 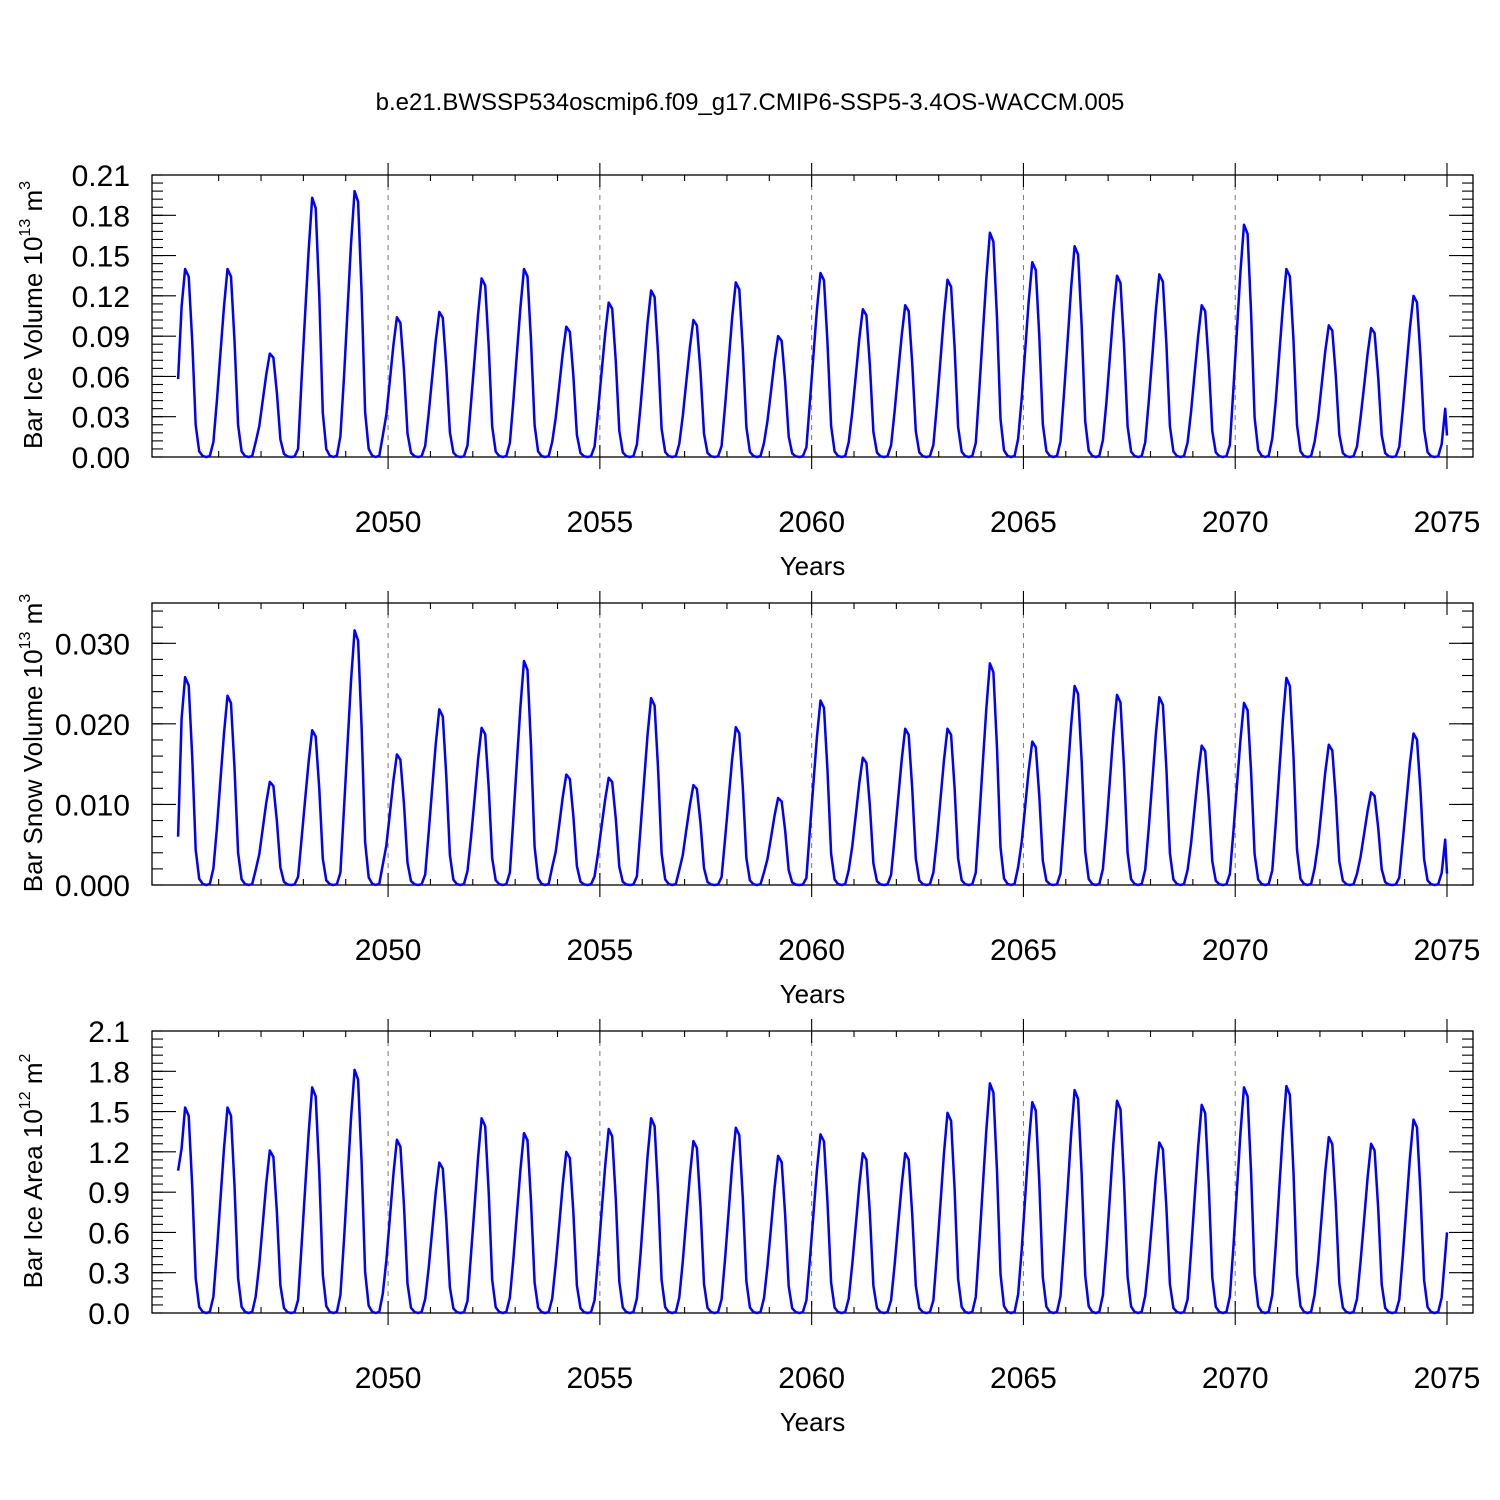 What do you see at coordinates (92, 805) in the screenshot?
I see `y-tick-label: 0.010` at bounding box center [92, 805].